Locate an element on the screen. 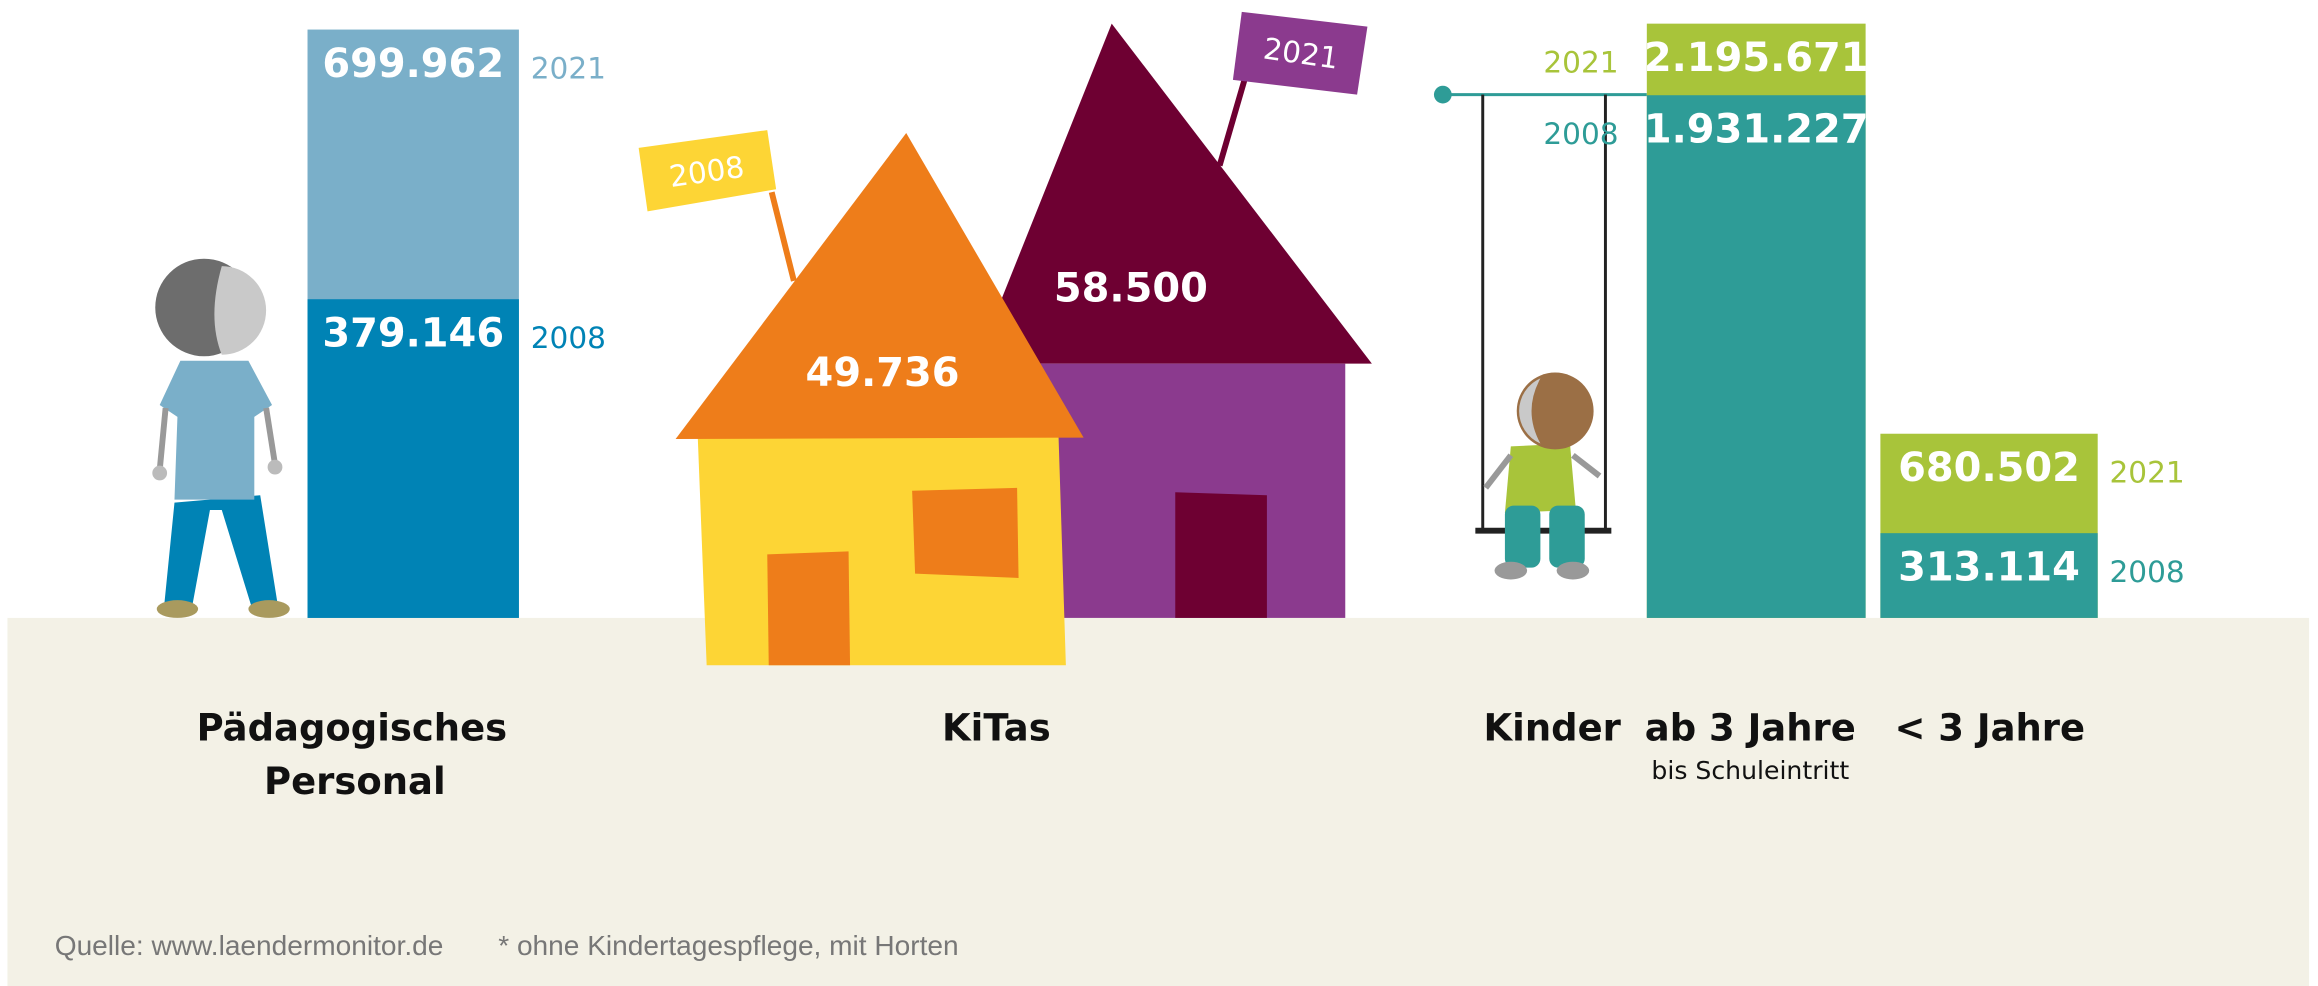 This screenshot has width=2318, height=986. bar-value: 313.114 is located at coordinates (1989, 567).